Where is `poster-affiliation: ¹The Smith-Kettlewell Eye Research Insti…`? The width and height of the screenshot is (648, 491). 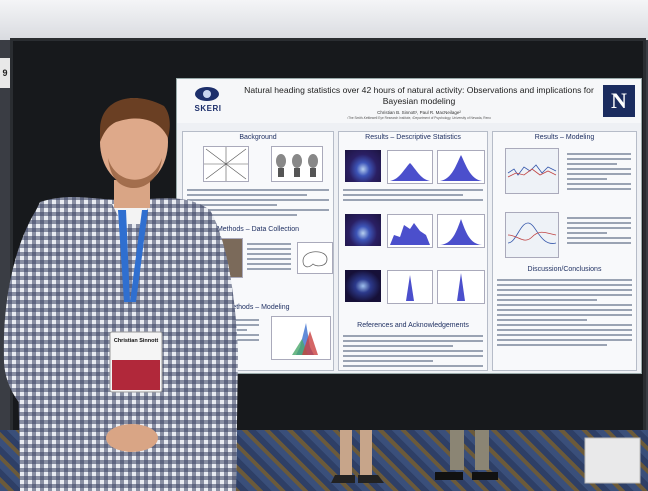 poster-affiliation: ¹The Smith-Kettlewell Eye Research Insti… is located at coordinates (419, 118).